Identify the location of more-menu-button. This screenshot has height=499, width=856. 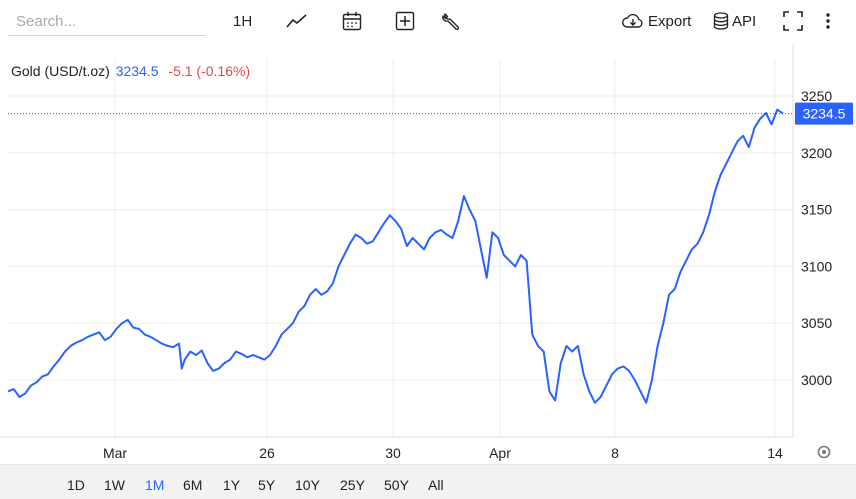
(828, 21).